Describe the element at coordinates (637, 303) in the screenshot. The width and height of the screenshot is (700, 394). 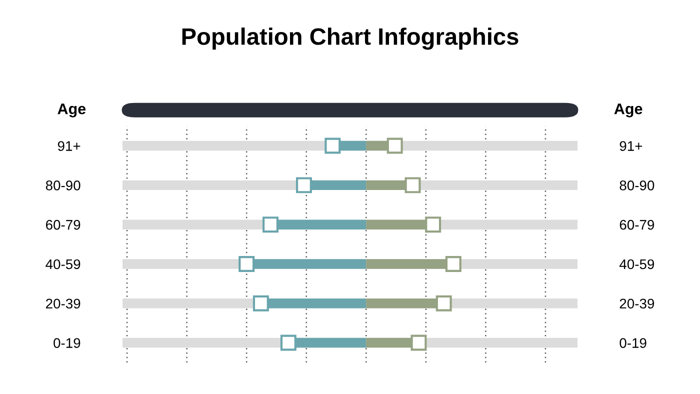
I see `category-label: 20-39` at that location.